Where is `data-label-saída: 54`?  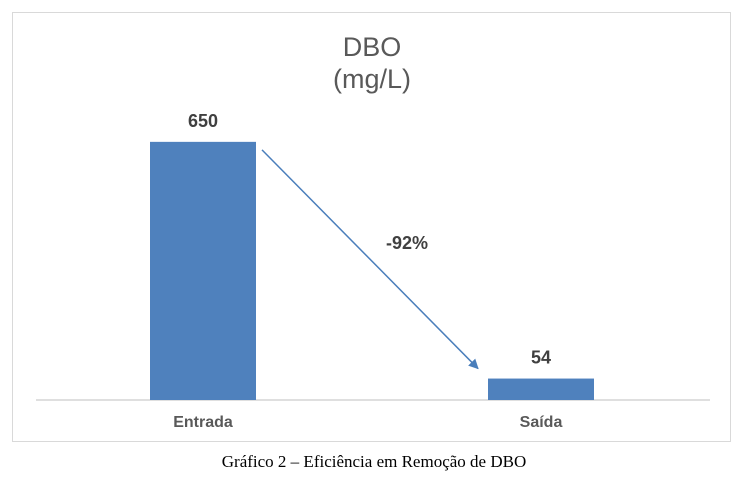
data-label-saída: 54 is located at coordinates (541, 358).